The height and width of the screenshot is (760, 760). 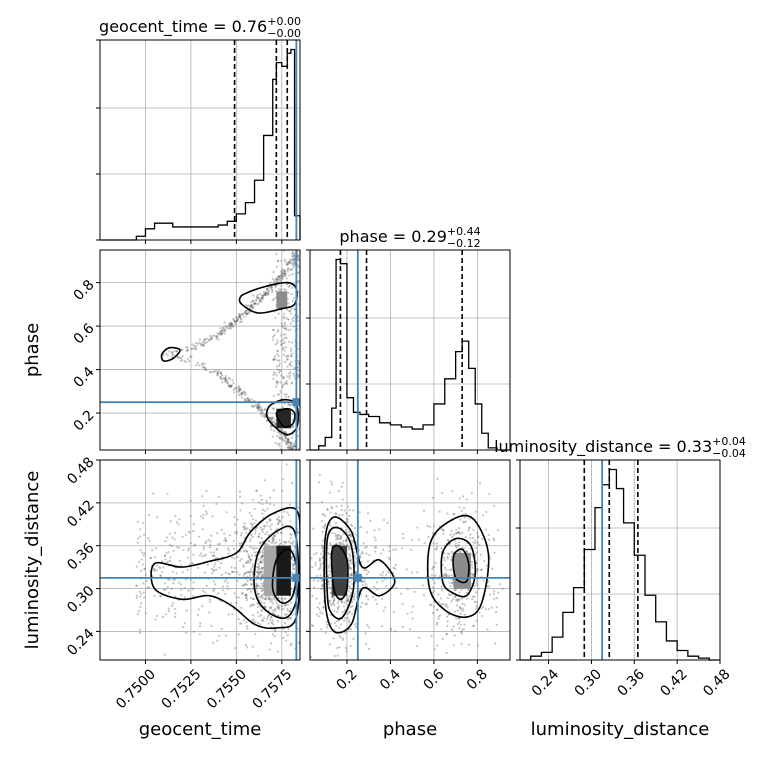 I want to click on x-tick-label-geocent_time: 0.7550, so click(x=227, y=689).